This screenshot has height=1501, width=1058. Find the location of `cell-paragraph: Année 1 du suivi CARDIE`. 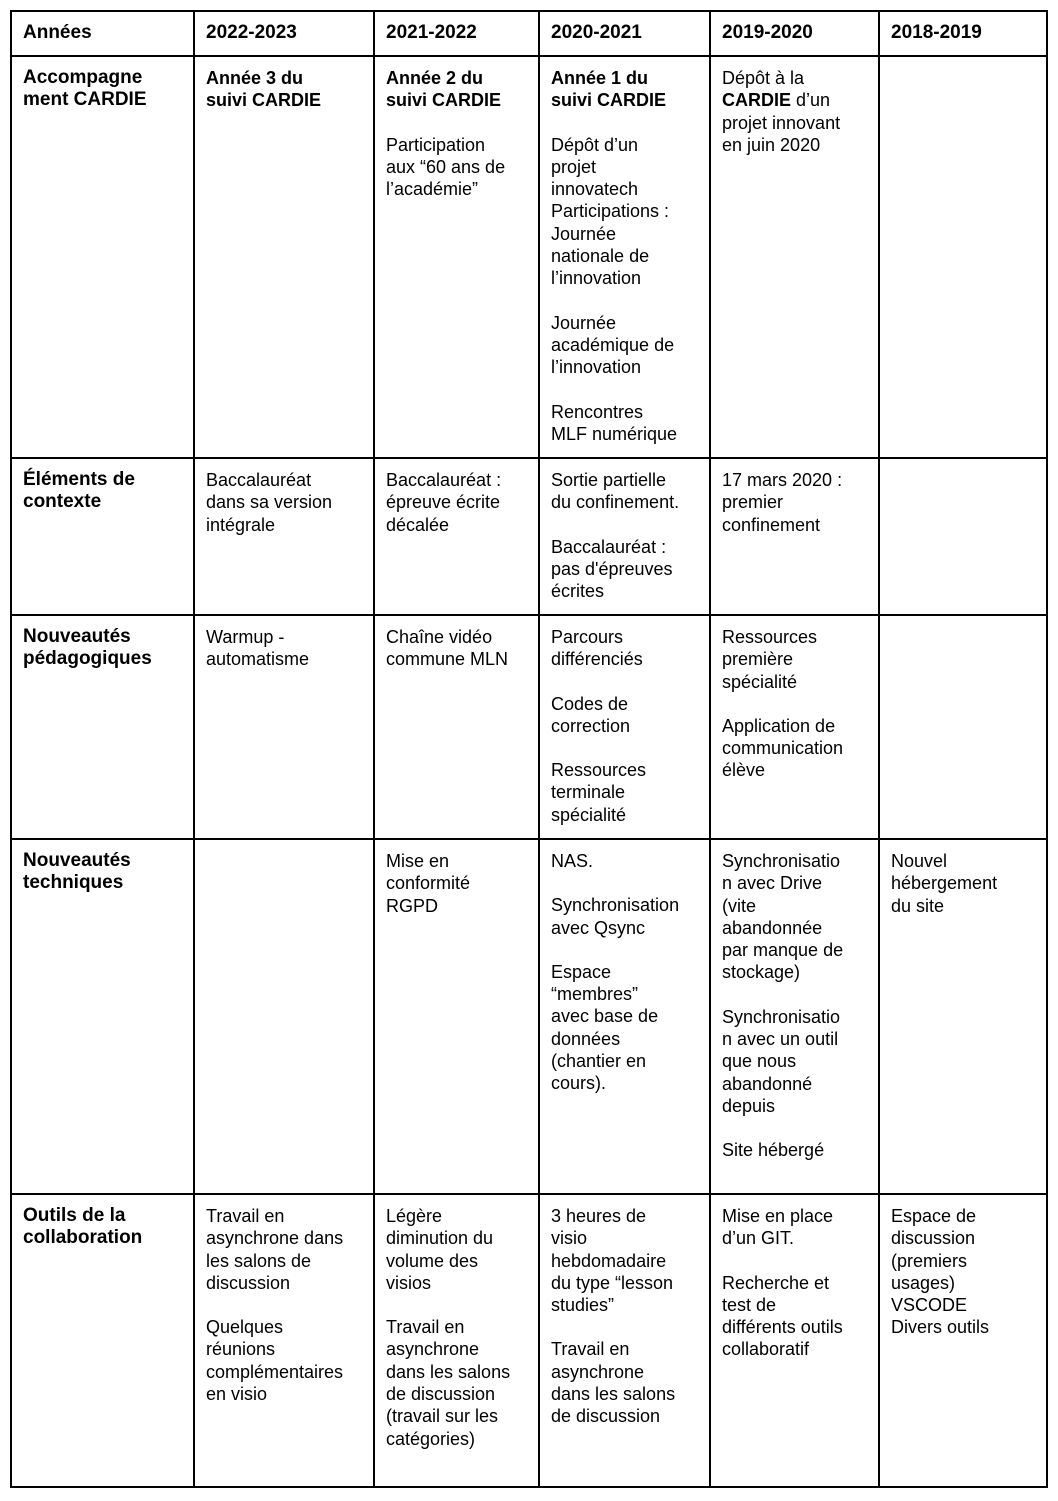

cell-paragraph: Année 1 du suivi CARDIE is located at coordinates (626, 89).